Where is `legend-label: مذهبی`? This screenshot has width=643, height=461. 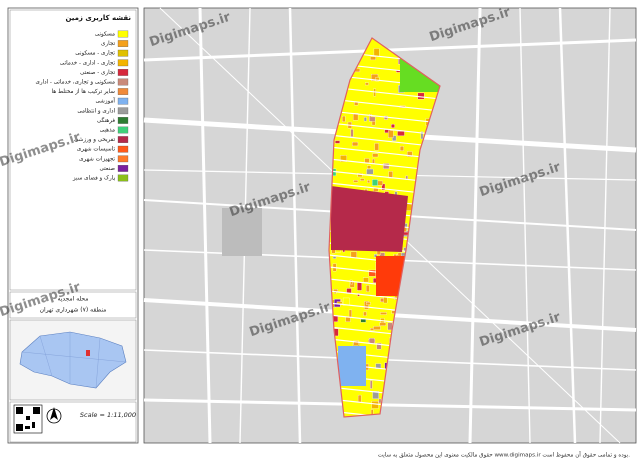
legend-label: مذهبی is located at coordinates (107, 131).